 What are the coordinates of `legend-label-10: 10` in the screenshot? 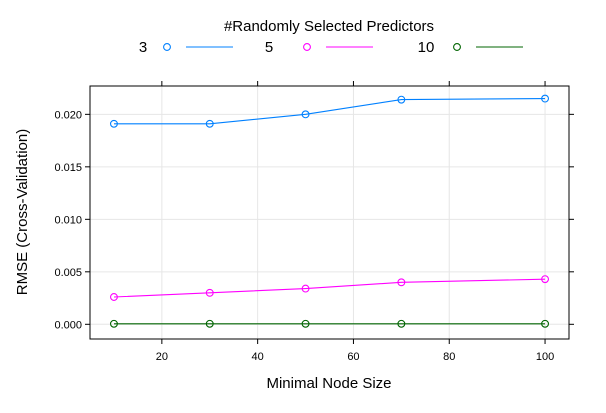 It's located at (426, 47).